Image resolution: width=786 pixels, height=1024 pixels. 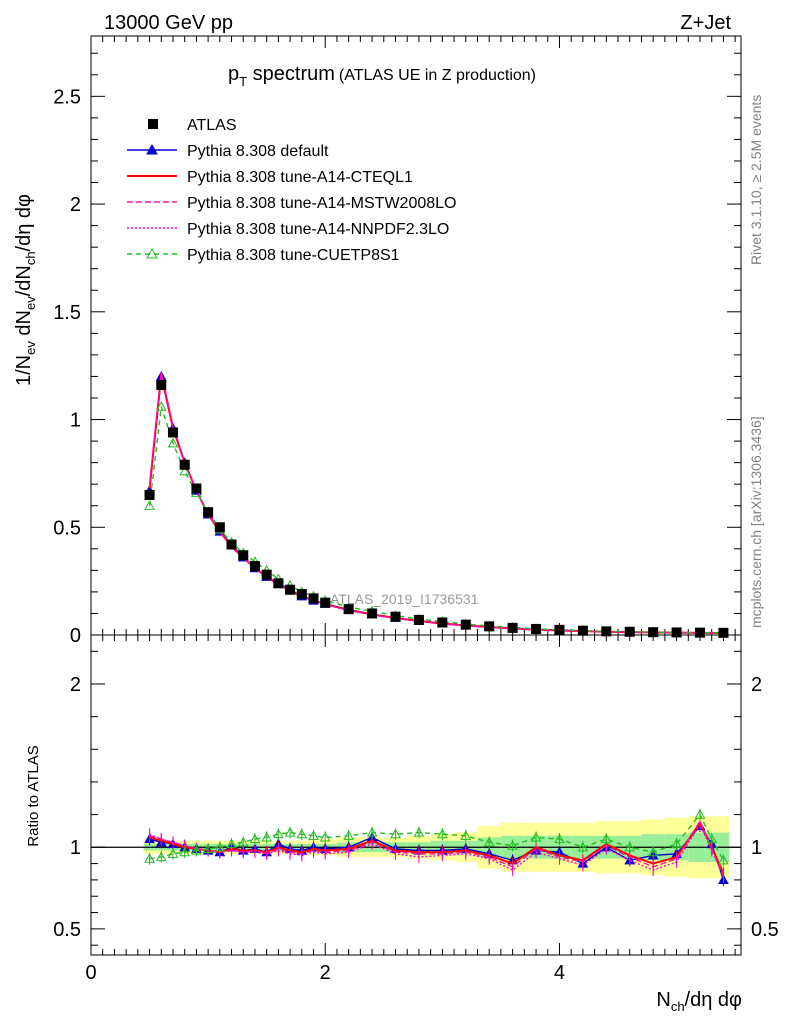 I want to click on legend-entry: Pythia 8.308 tune-A14-MSTW2008LO, so click(x=291, y=203).